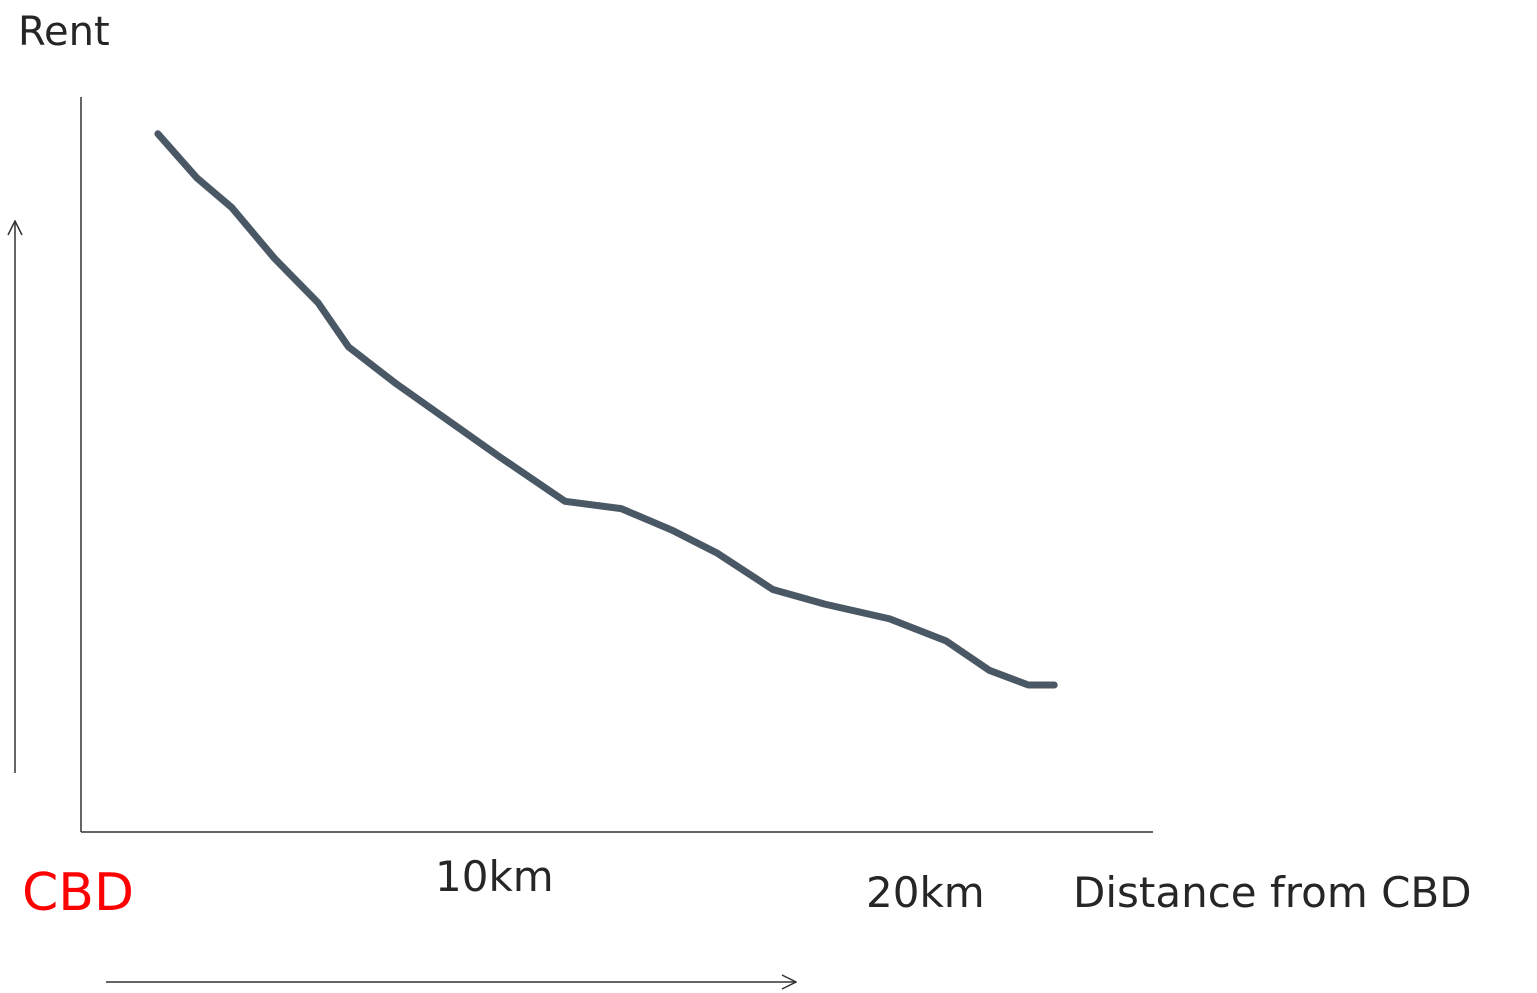 The image size is (1537, 993). I want to click on y-axis-label: Rent, so click(64, 32).